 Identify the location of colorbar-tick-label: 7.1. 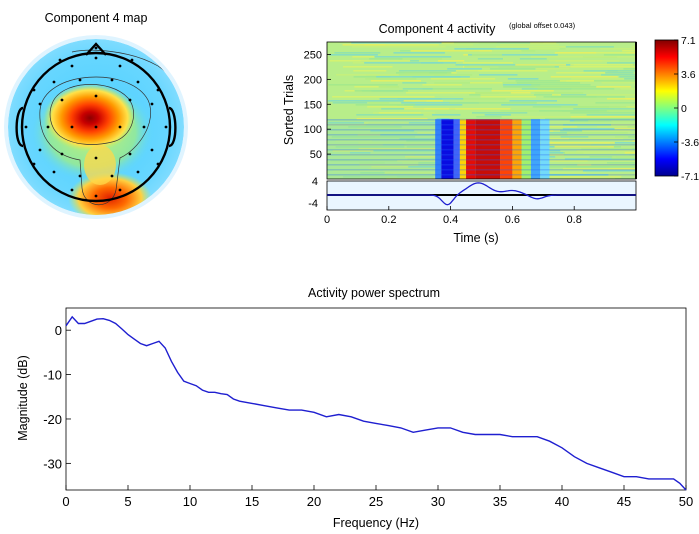
(688, 41).